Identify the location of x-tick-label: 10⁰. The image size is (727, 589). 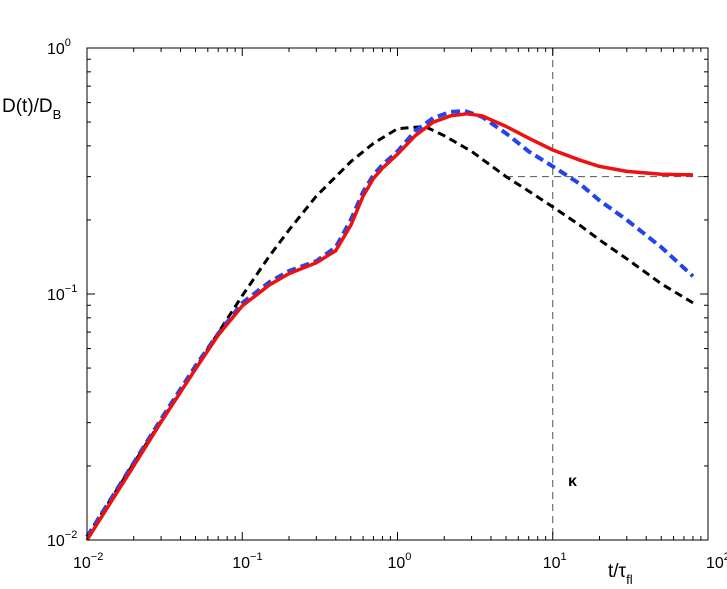
(400, 561).